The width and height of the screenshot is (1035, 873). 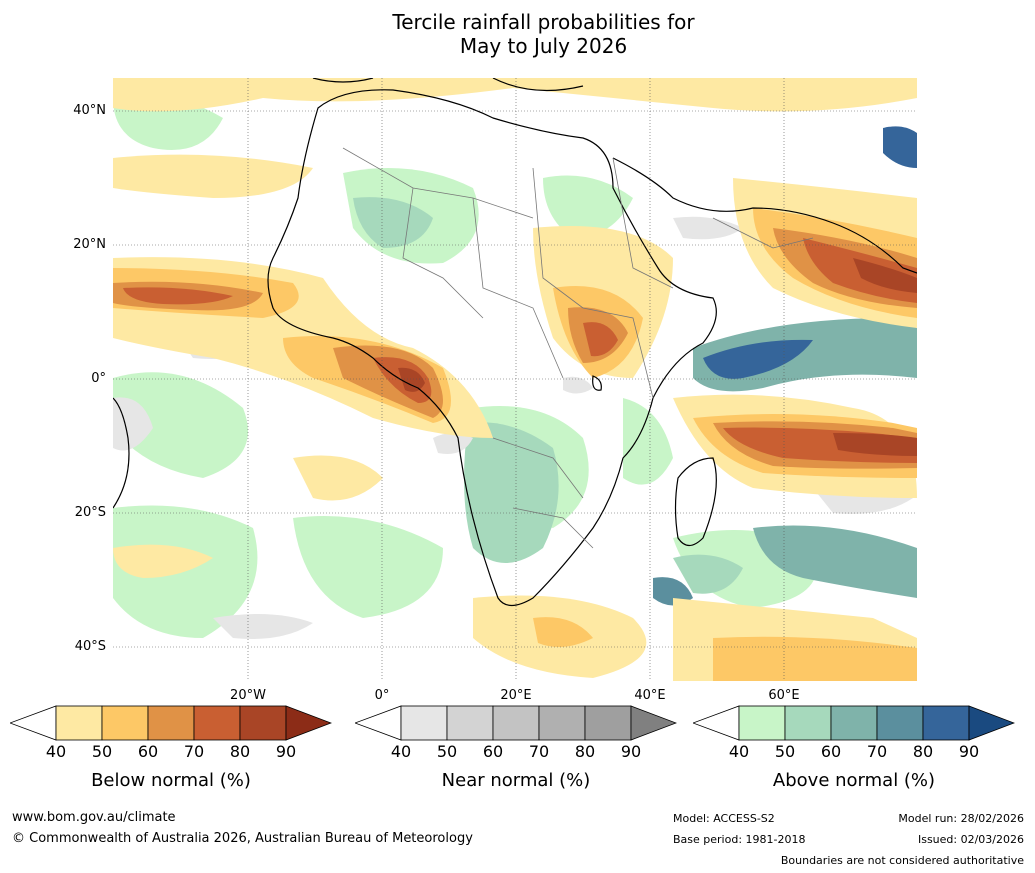 I want to click on lon-label-20e: 20°E, so click(x=516, y=695).